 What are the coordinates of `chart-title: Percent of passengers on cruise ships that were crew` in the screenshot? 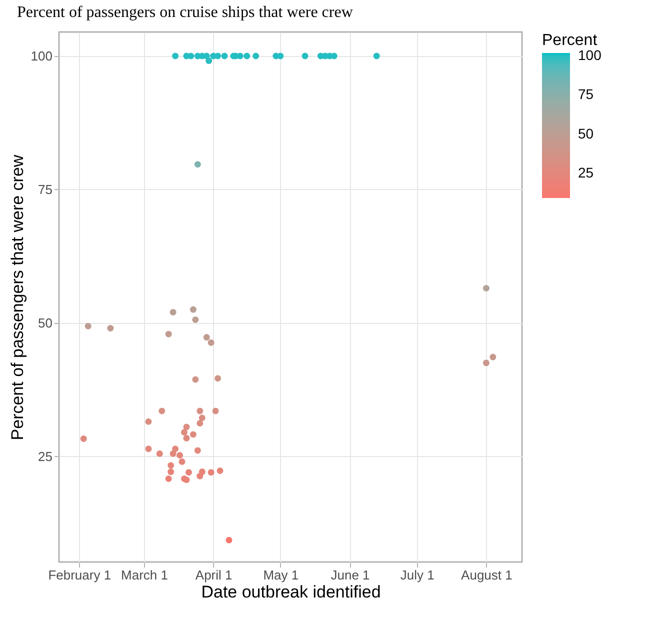 It's located at (185, 12).